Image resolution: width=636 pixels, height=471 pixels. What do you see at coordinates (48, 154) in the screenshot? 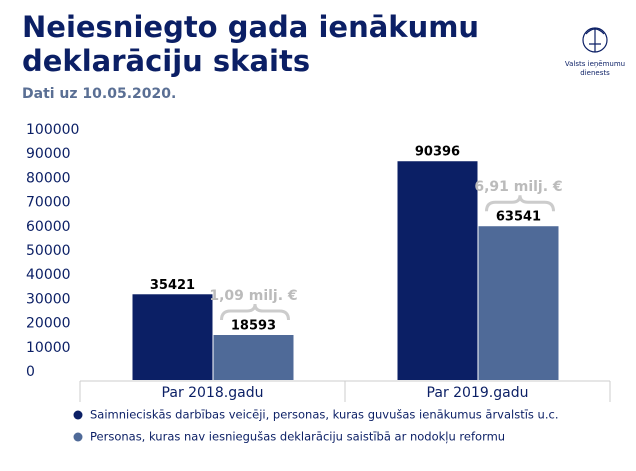
I see `y-tick-label: 90000` at bounding box center [48, 154].